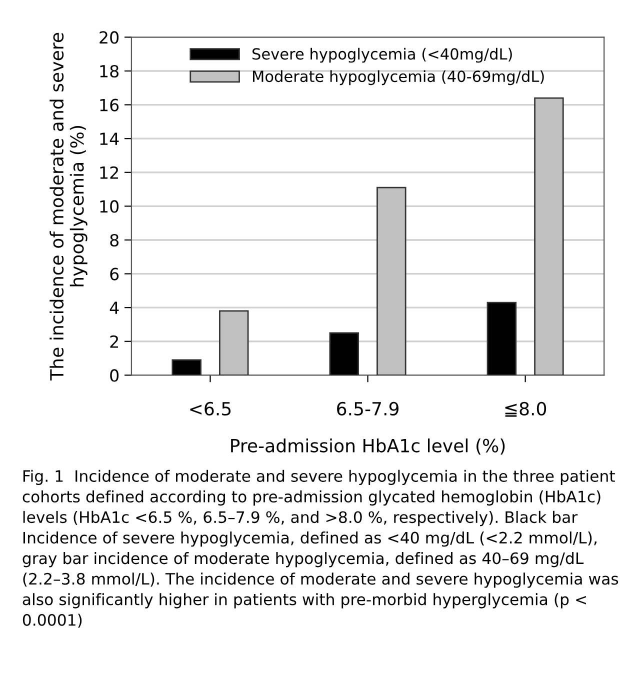 The image size is (626, 676). What do you see at coordinates (69, 206) in the screenshot?
I see `y-axis-title: The incidence of moderate and severe hypoglycemia (%)` at bounding box center [69, 206].